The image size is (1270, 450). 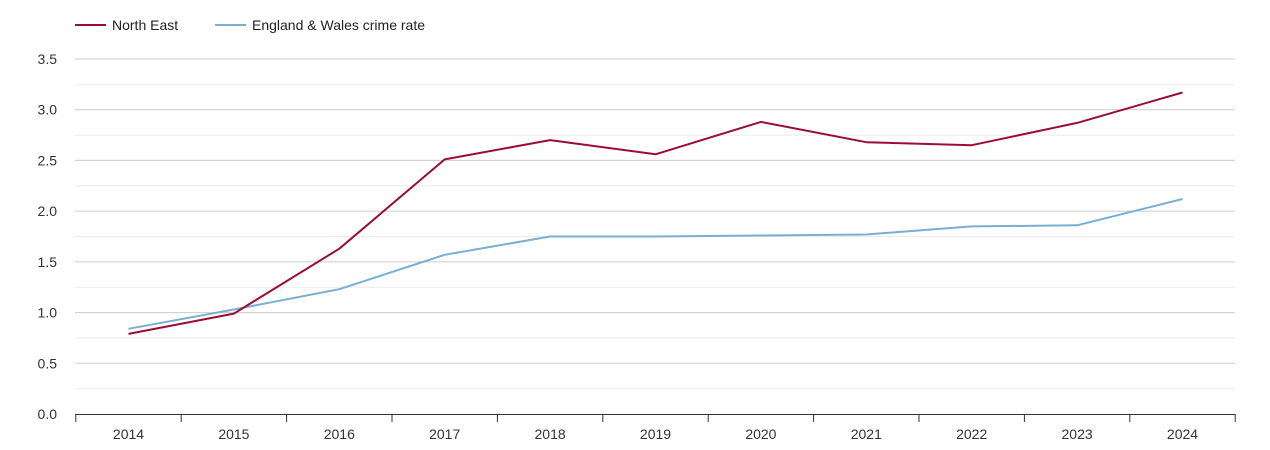 What do you see at coordinates (338, 25) in the screenshot?
I see `legend-label-england-wales: England & Wales crime rate` at bounding box center [338, 25].